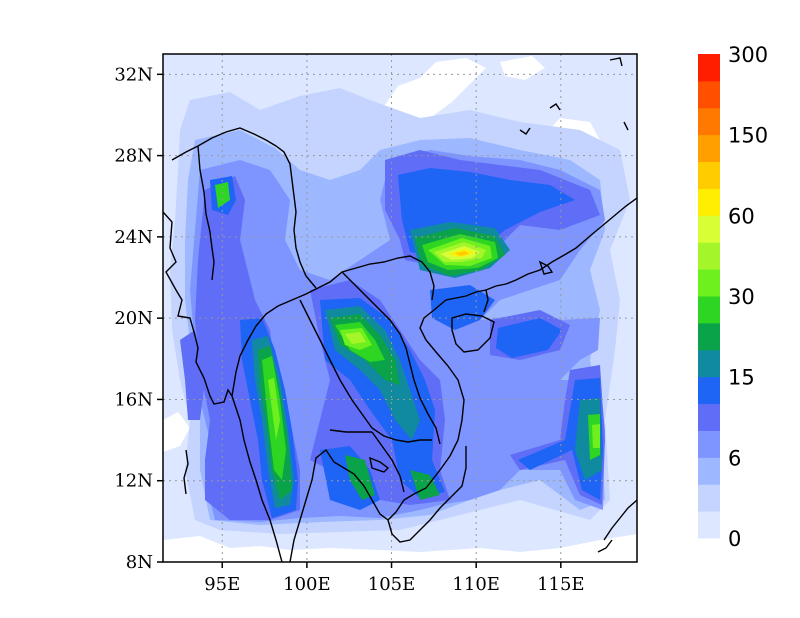  What do you see at coordinates (741, 216) in the screenshot?
I see `colorbar-label: 60` at bounding box center [741, 216].